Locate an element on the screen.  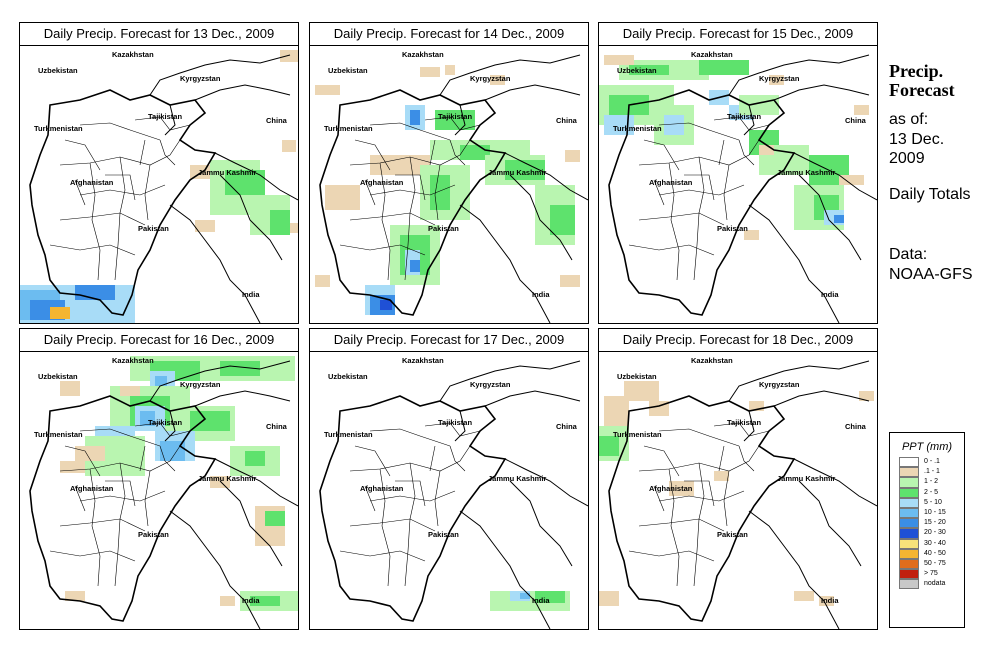
map-label-jammu-kashmir: Jammu Kashmir is located at coordinates (227, 478).